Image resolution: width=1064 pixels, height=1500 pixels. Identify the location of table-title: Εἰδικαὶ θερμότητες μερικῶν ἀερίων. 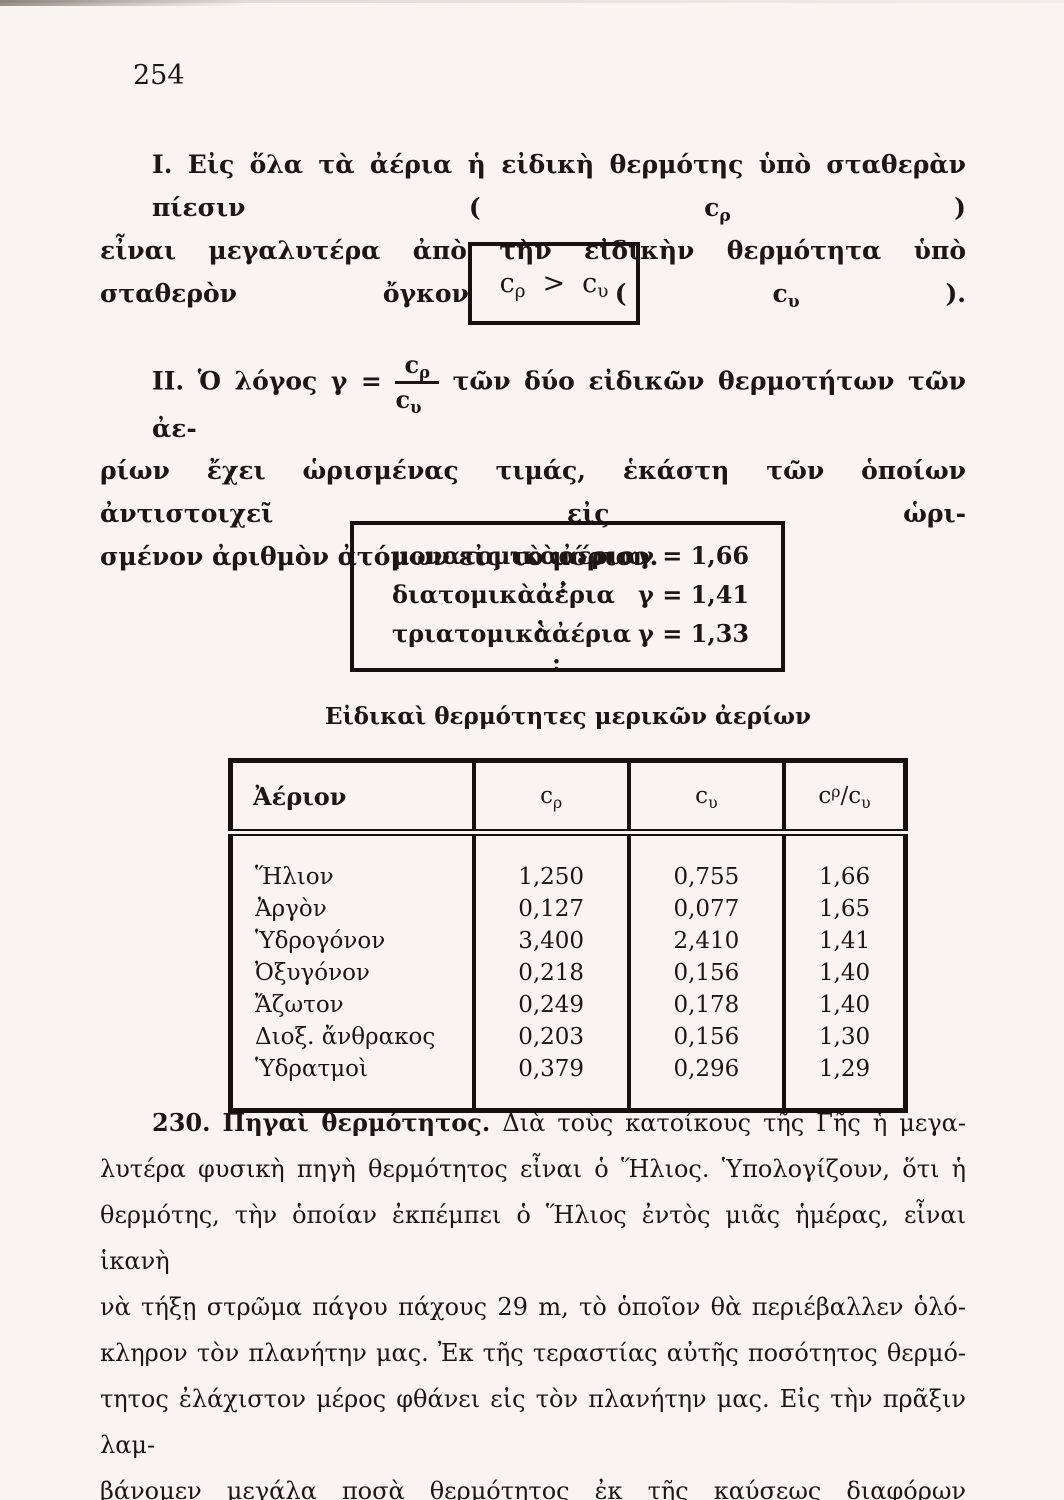
(568, 716).